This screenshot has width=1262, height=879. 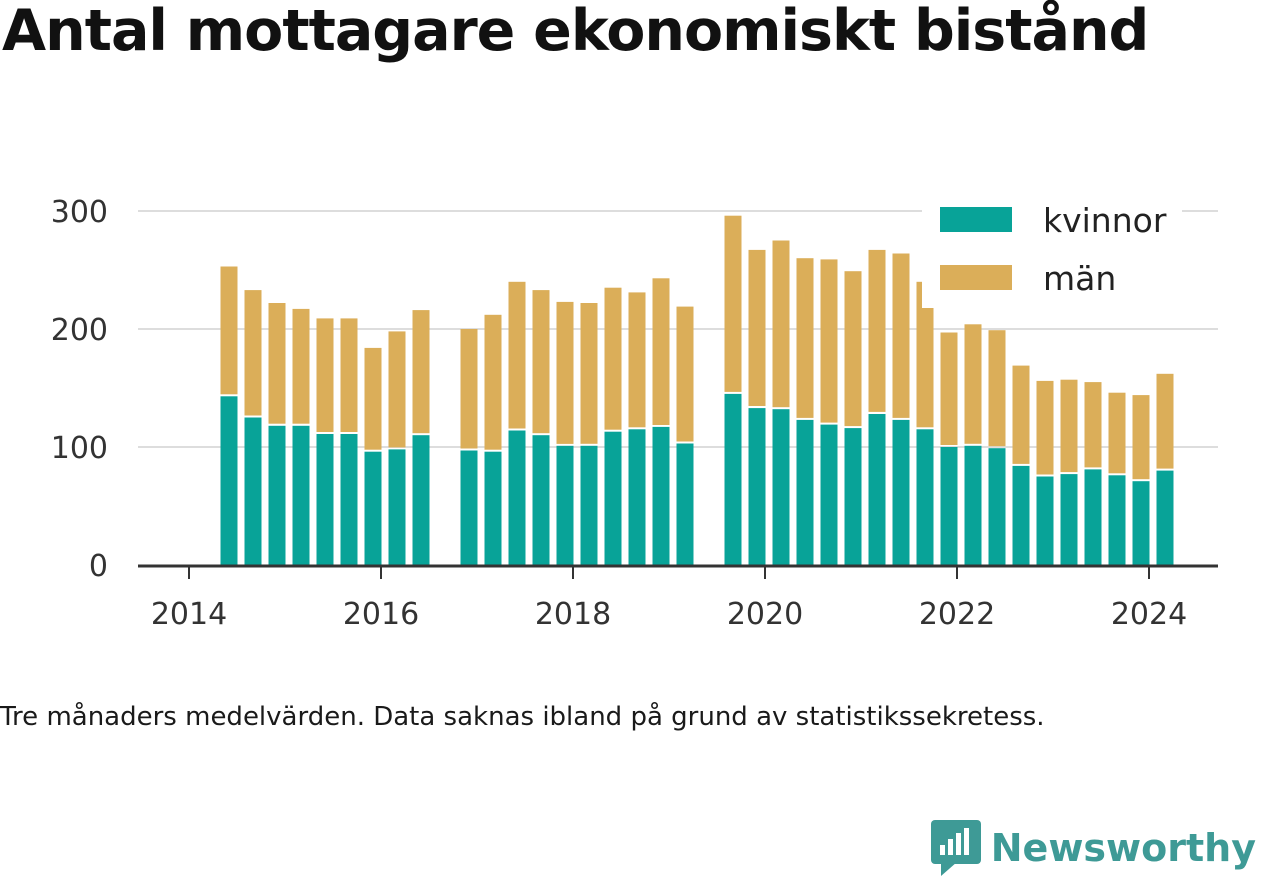 What do you see at coordinates (678, 598) in the screenshot?
I see `x-axis: 2014 2016 2018 2020 2022 2024` at bounding box center [678, 598].